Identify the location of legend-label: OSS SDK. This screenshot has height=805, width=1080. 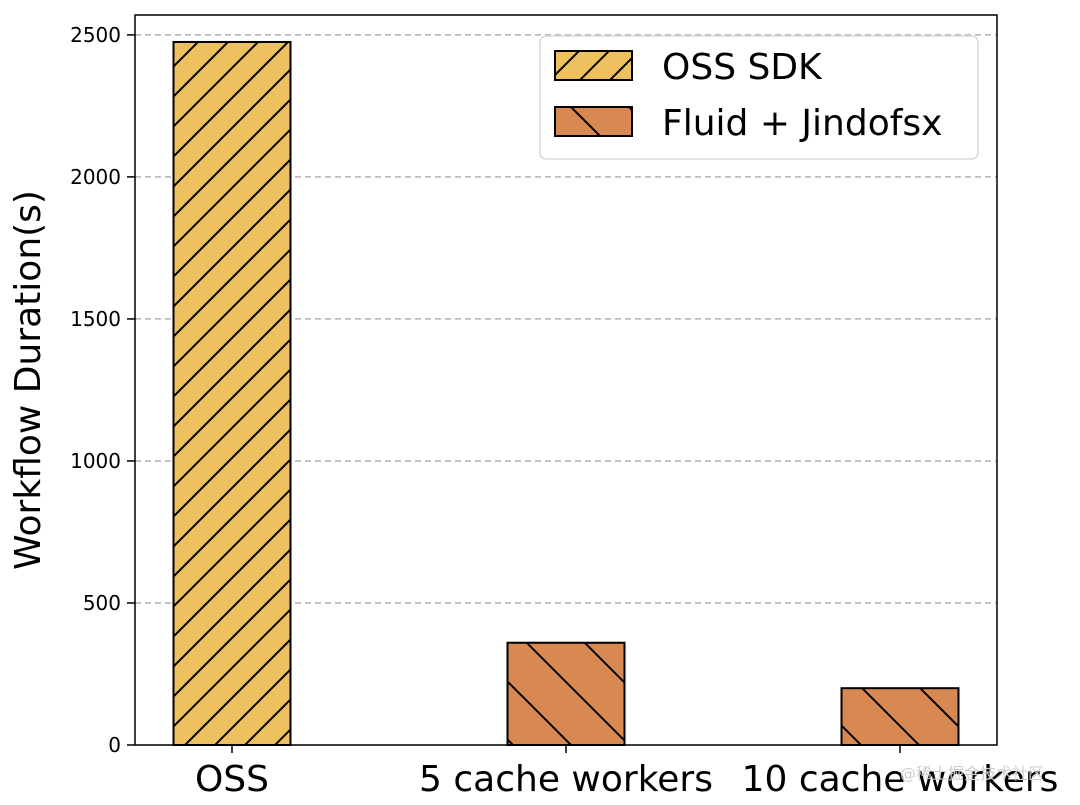
(742, 67).